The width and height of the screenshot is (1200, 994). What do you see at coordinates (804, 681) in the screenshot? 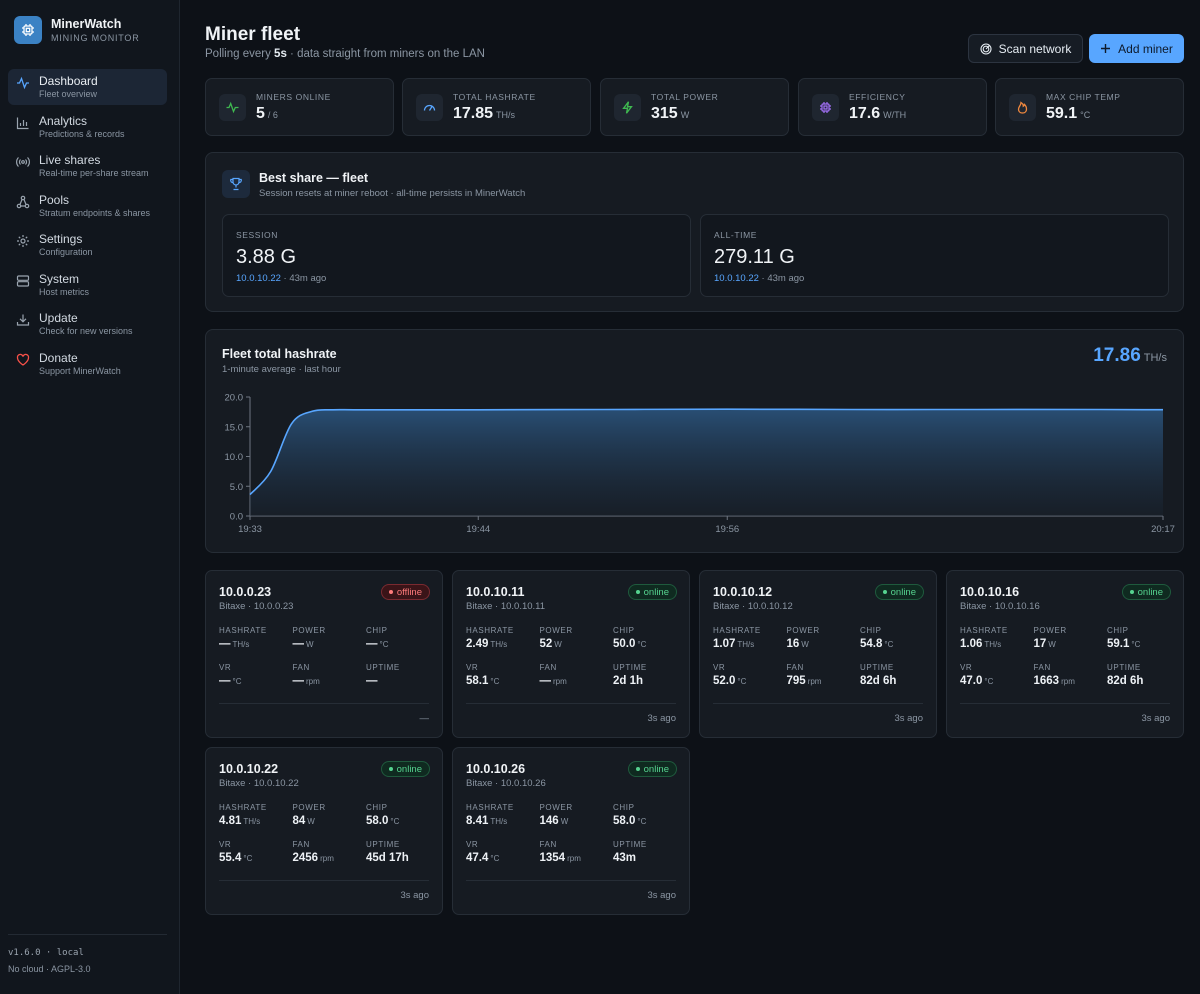
I see `metric-value: 795 rpm` at bounding box center [804, 681].